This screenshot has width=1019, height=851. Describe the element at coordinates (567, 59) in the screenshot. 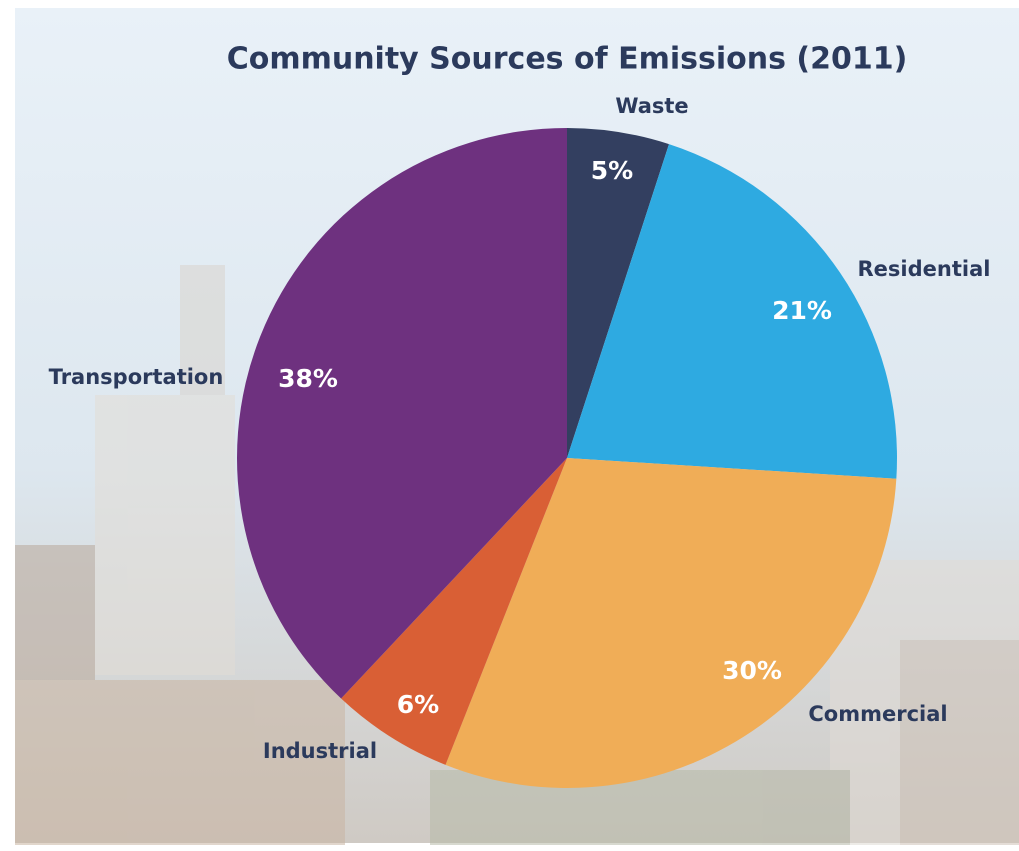

I see `chart-title: Community Sources of Emissions (2011)` at that location.